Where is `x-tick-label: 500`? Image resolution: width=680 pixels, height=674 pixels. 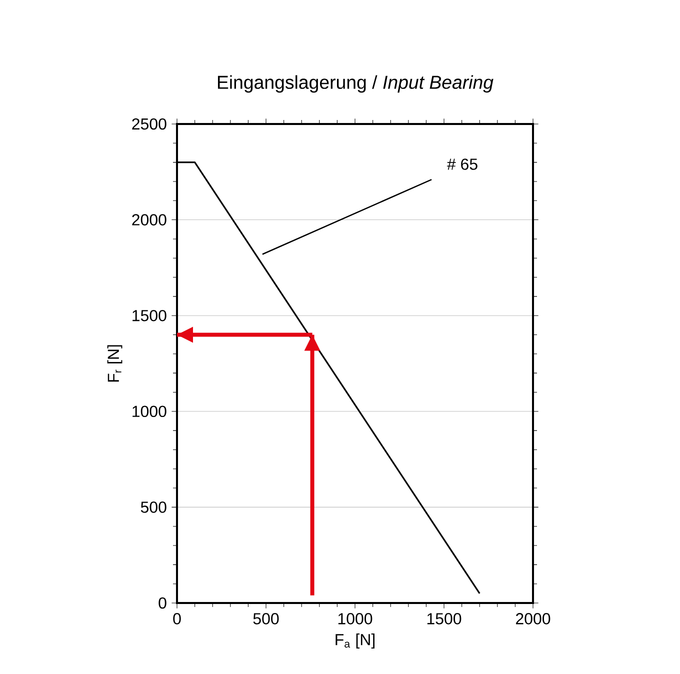 x-tick-label: 500 is located at coordinates (266, 618).